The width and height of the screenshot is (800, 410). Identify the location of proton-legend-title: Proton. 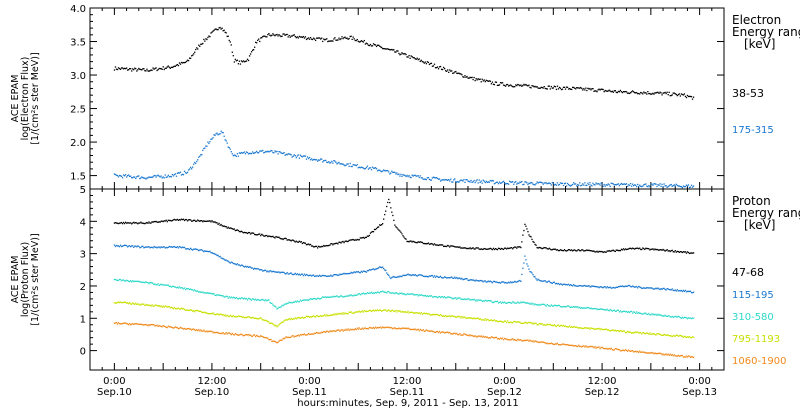
(751, 201).